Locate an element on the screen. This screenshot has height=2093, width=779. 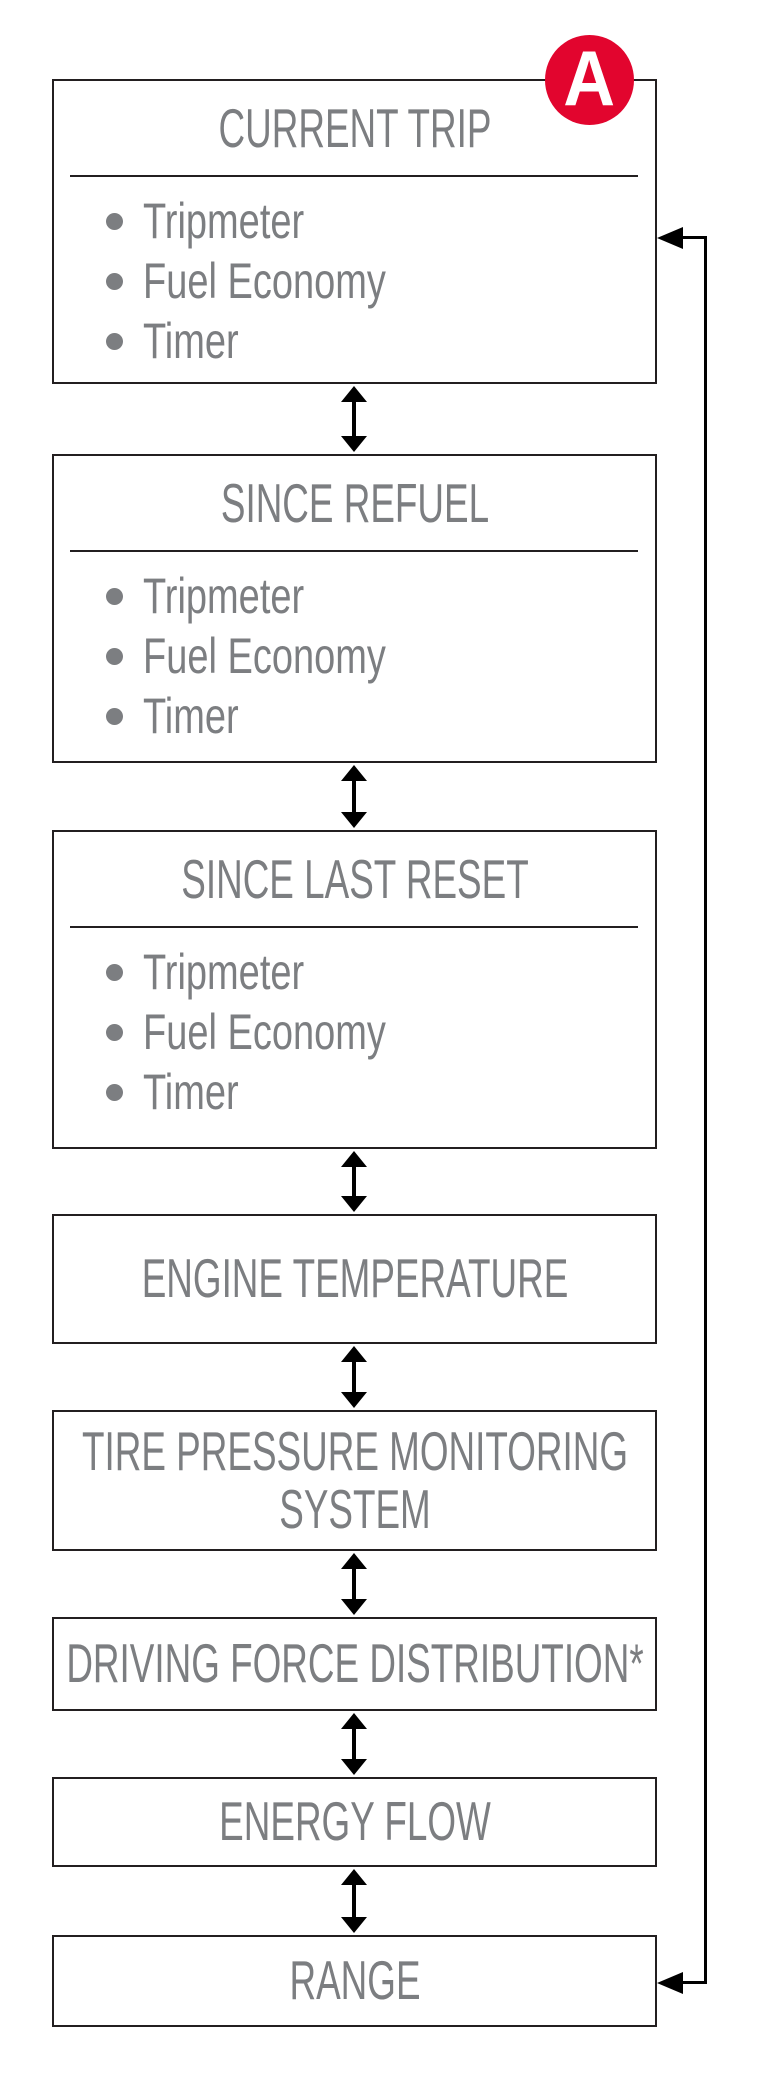
loop-connector-top-segment is located at coordinates (693, 237).